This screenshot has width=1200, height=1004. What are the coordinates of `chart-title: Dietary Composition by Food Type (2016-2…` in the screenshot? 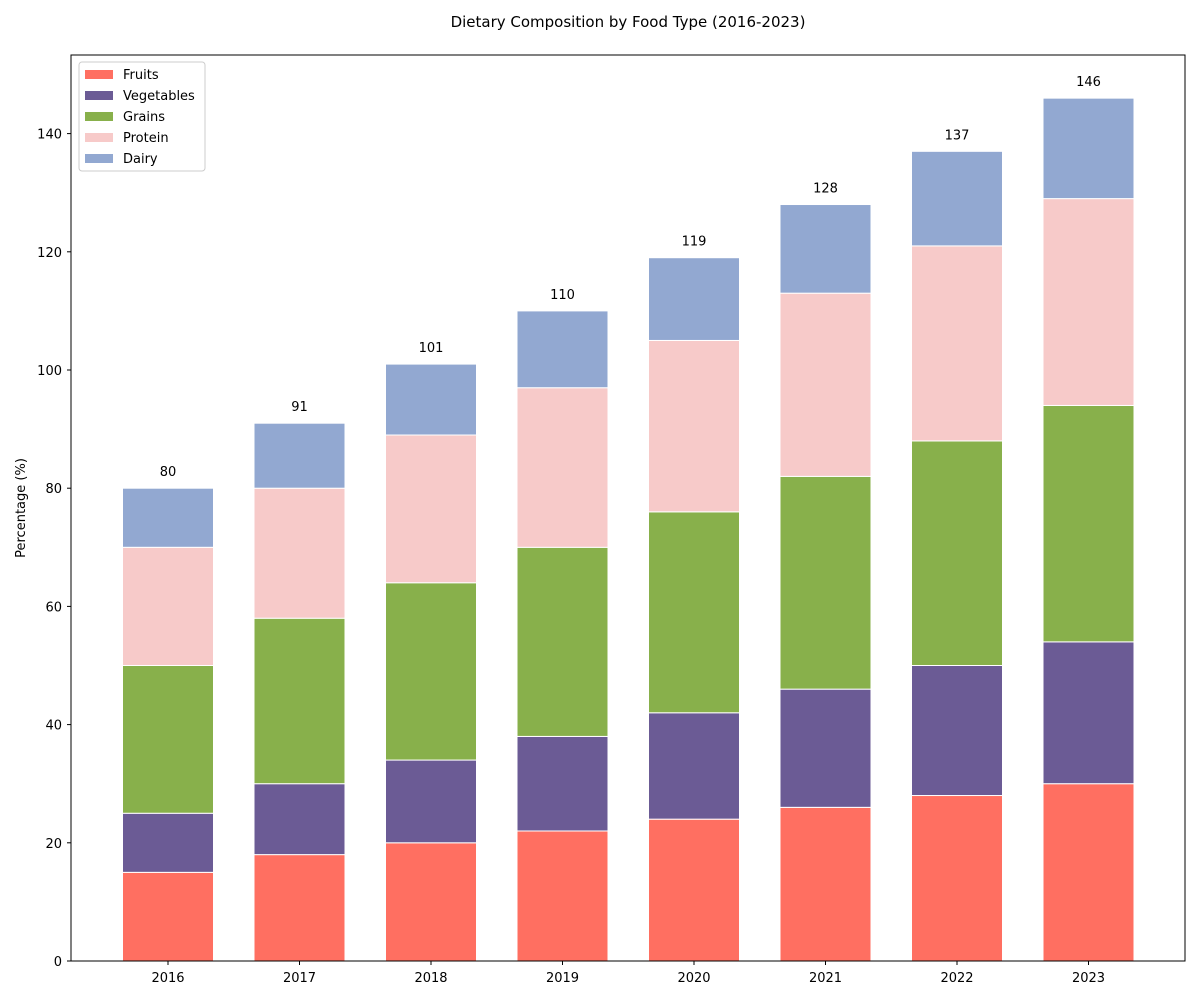 It's located at (628, 22).